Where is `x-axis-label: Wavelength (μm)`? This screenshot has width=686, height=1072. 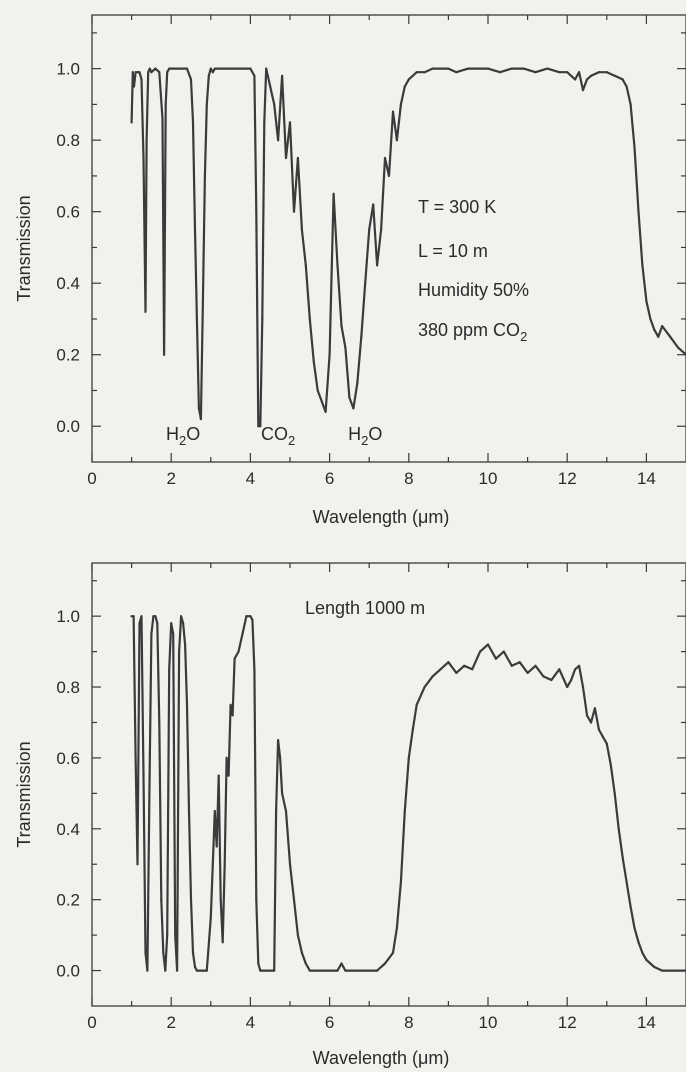
x-axis-label: Wavelength (μm) is located at coordinates (381, 517).